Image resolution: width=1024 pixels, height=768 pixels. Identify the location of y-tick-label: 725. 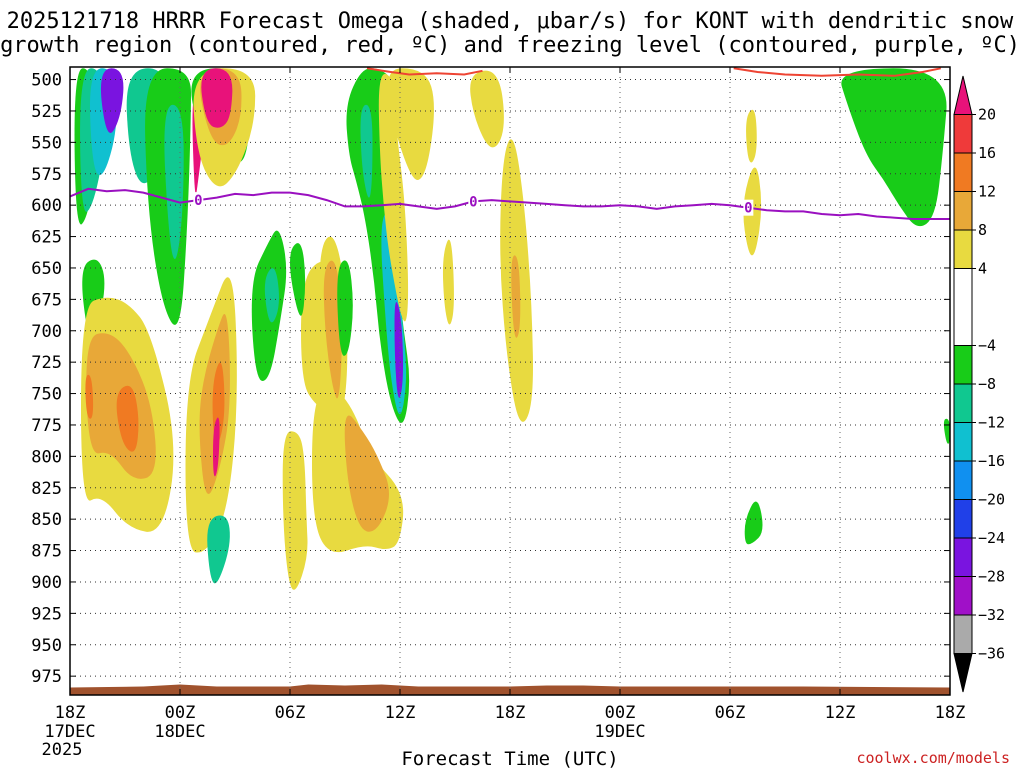
(46, 363).